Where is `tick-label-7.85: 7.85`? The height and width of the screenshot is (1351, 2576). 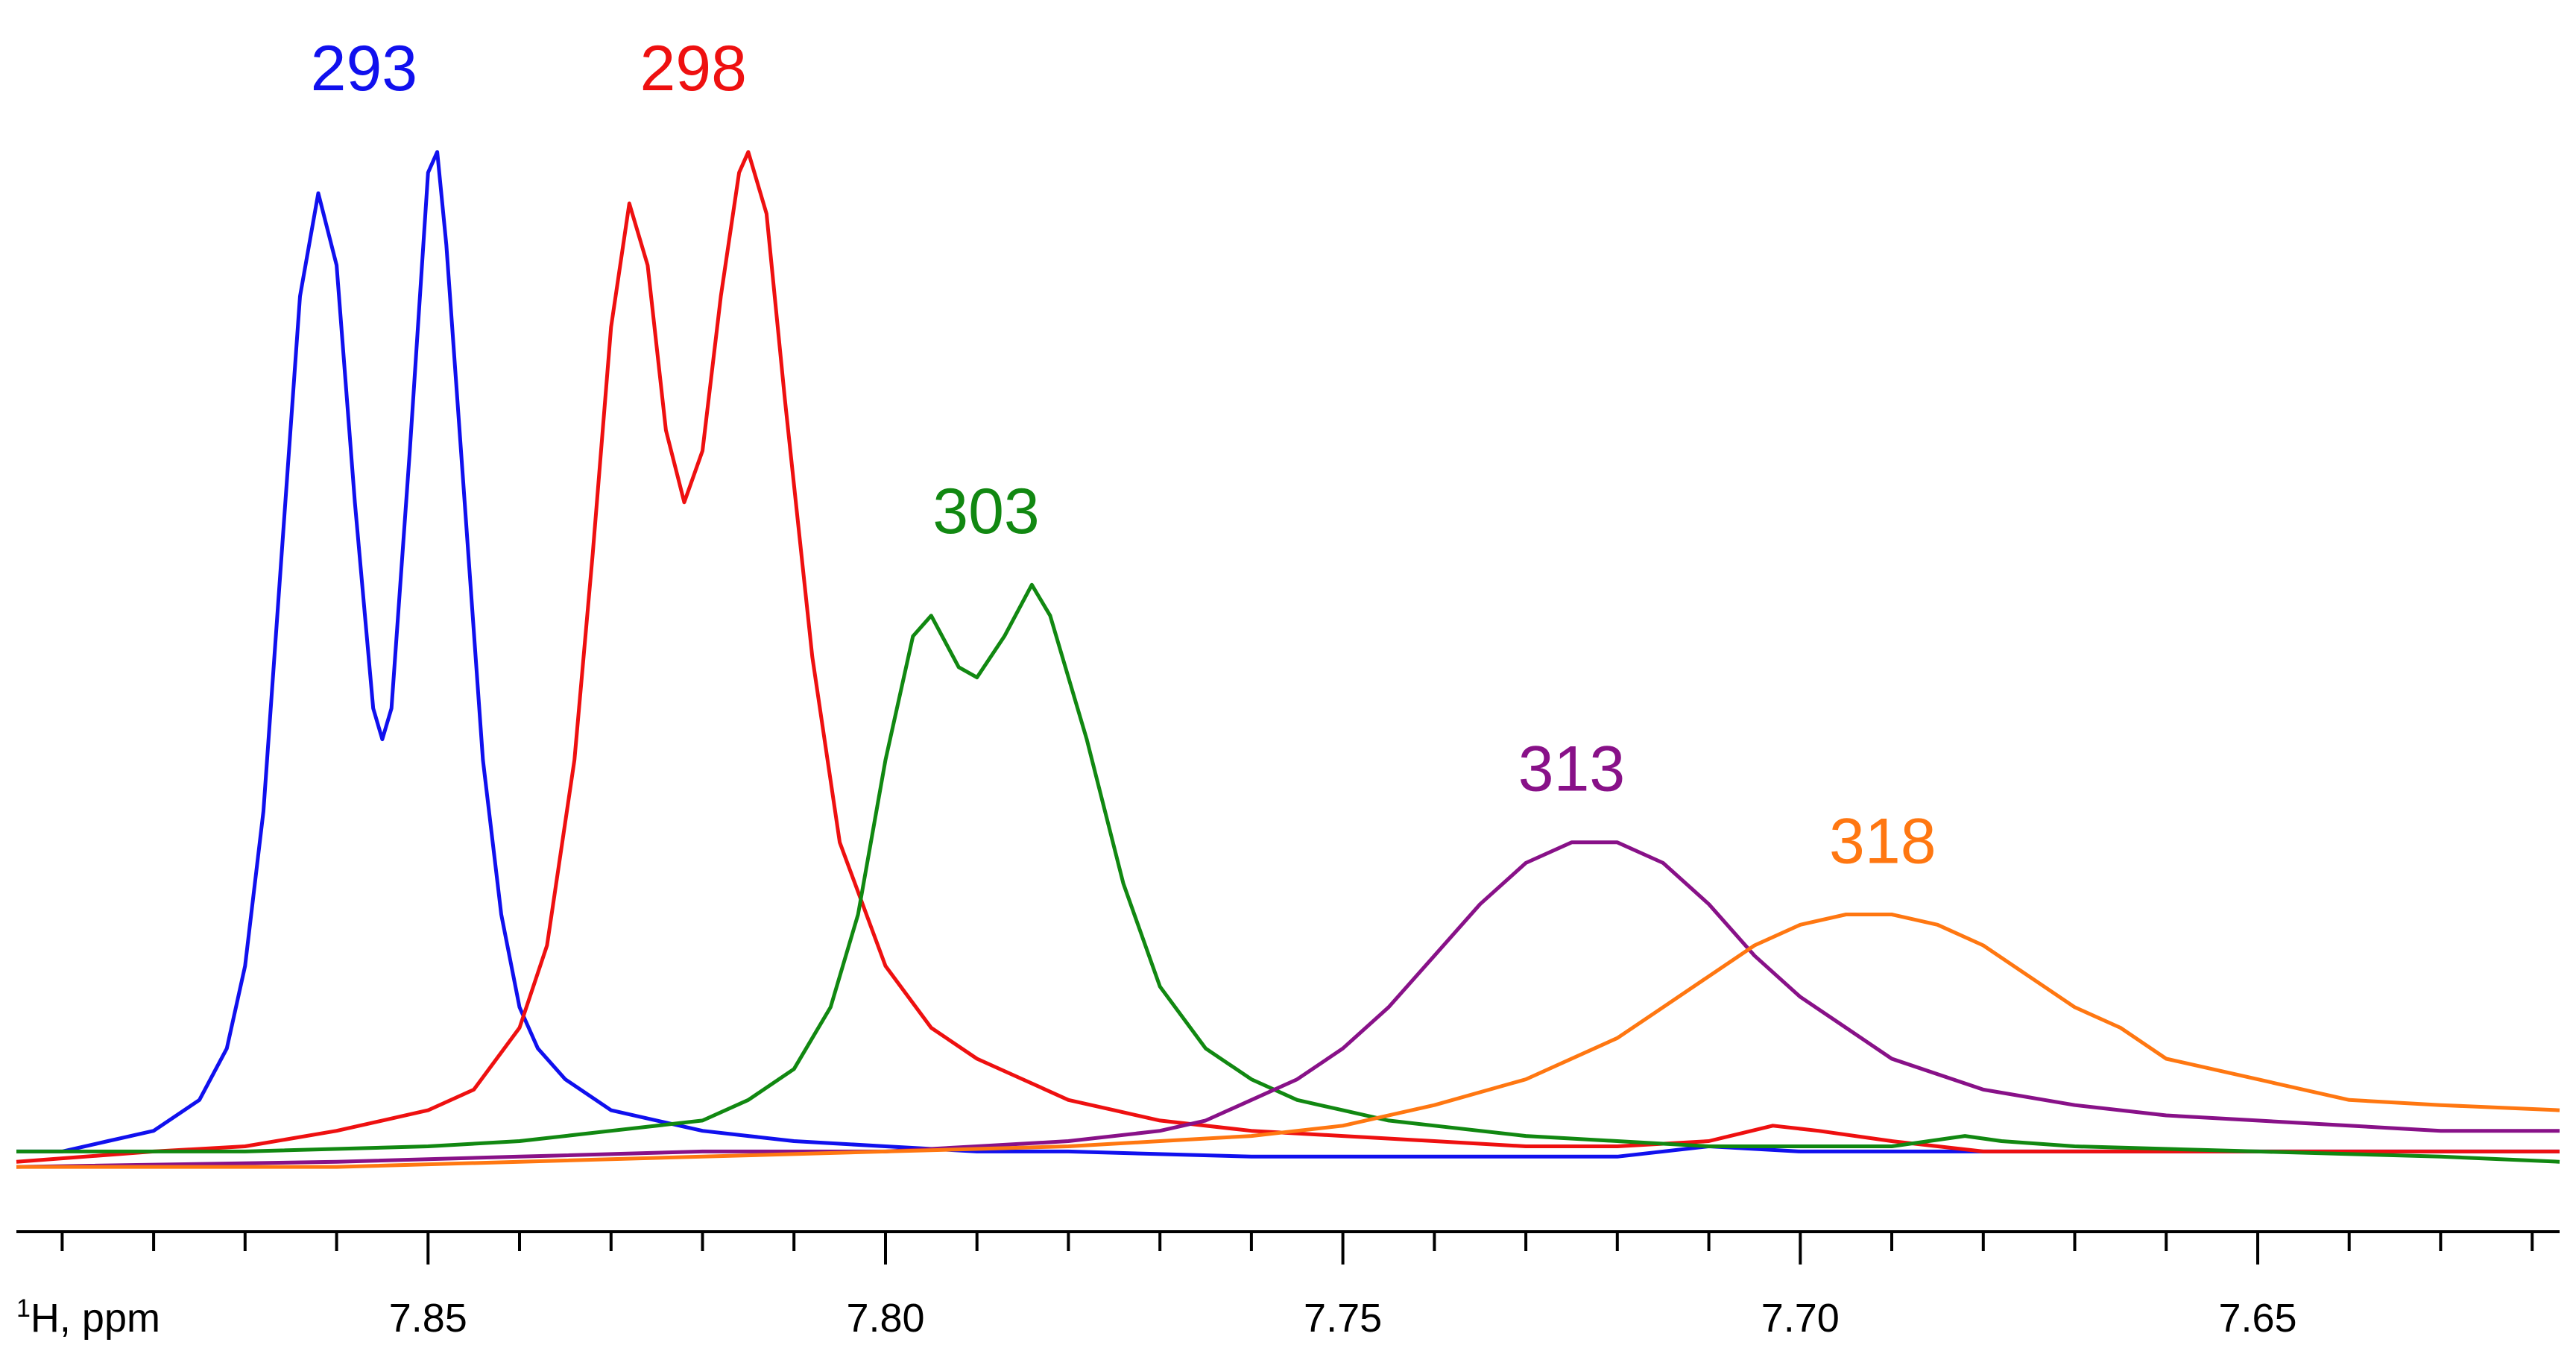
tick-label-7.85: 7.85 is located at coordinates (428, 1318).